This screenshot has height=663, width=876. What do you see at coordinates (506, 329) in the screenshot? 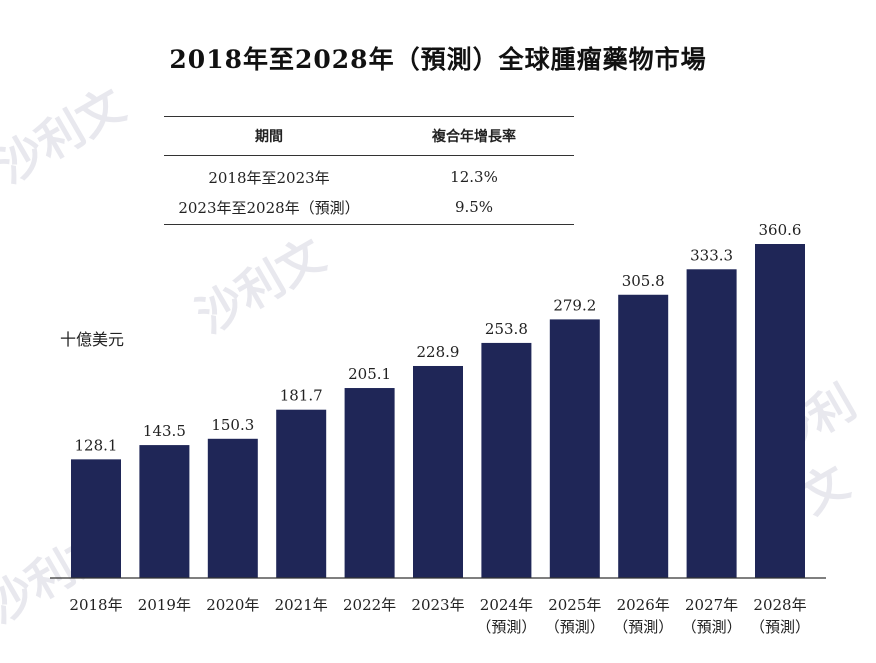
I see `bar-value-label: 253.8` at bounding box center [506, 329].